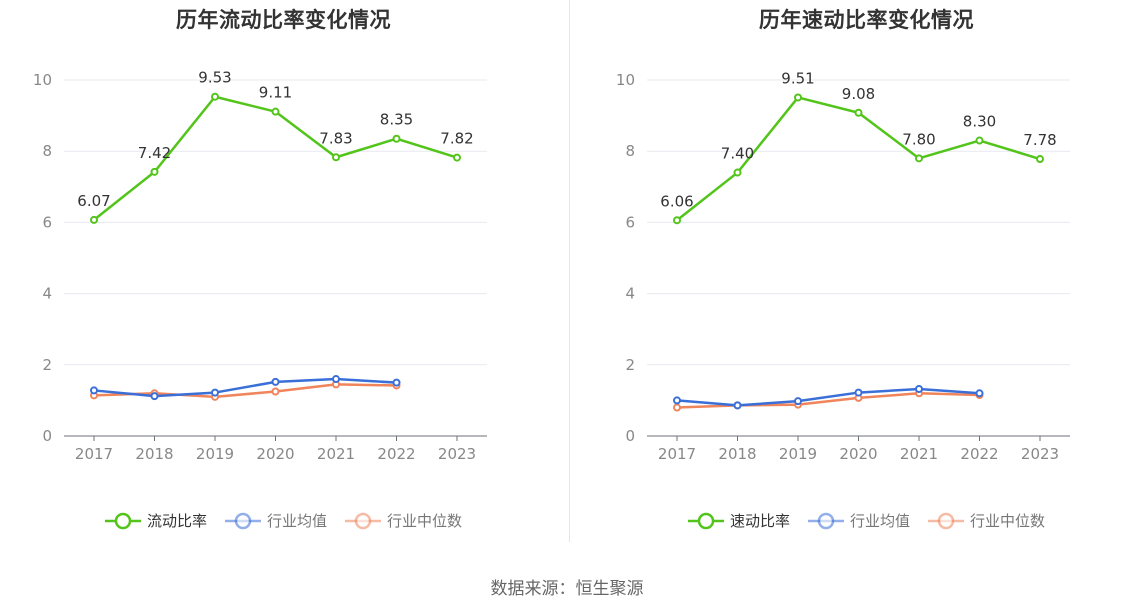 This screenshot has height=612, width=1134. What do you see at coordinates (979, 122) in the screenshot?
I see `data-label: 8.30` at bounding box center [979, 122].